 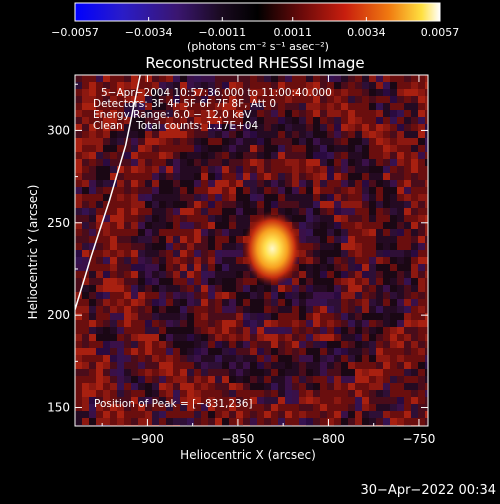 I want to click on x-axis-label: Heliocentric X (arcsec), so click(x=248, y=455).